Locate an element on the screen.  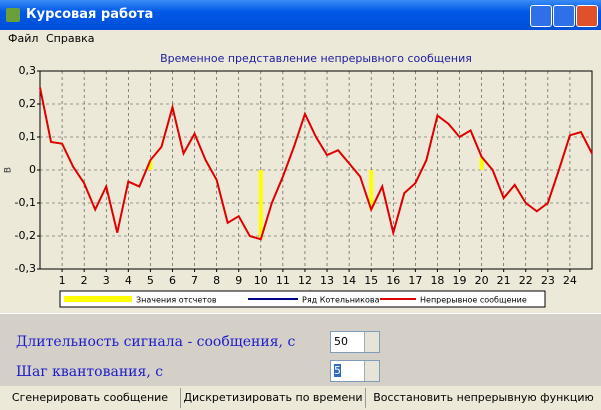
maximize-button is located at coordinates (564, 16).